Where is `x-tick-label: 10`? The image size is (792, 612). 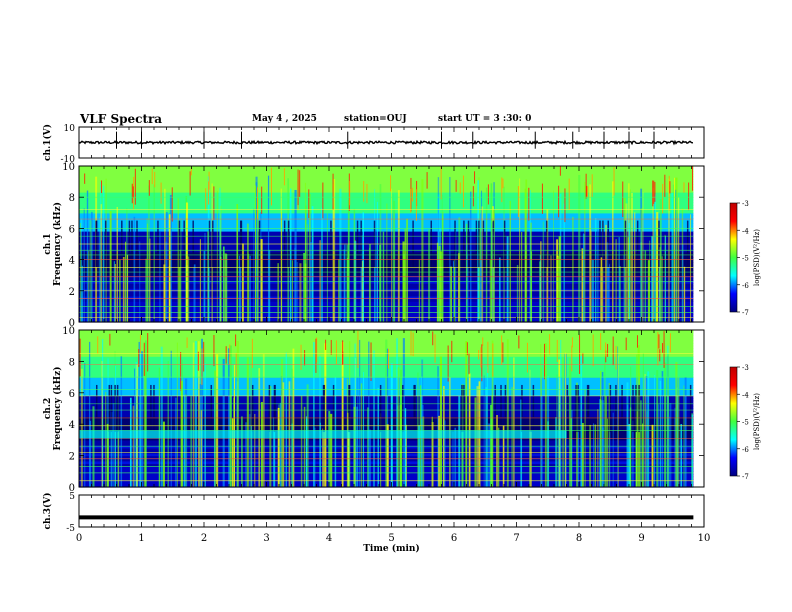
x-tick-label: 10 is located at coordinates (704, 538).